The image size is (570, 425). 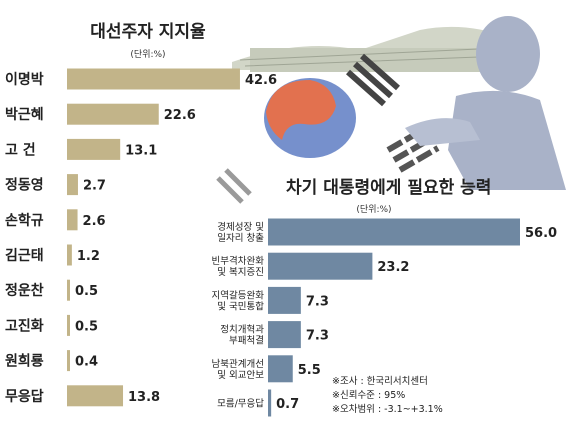 What do you see at coordinates (387, 409) in the screenshot?
I see `note-margin: ※오차범위 : -3.1~+3.1%` at bounding box center [387, 409].